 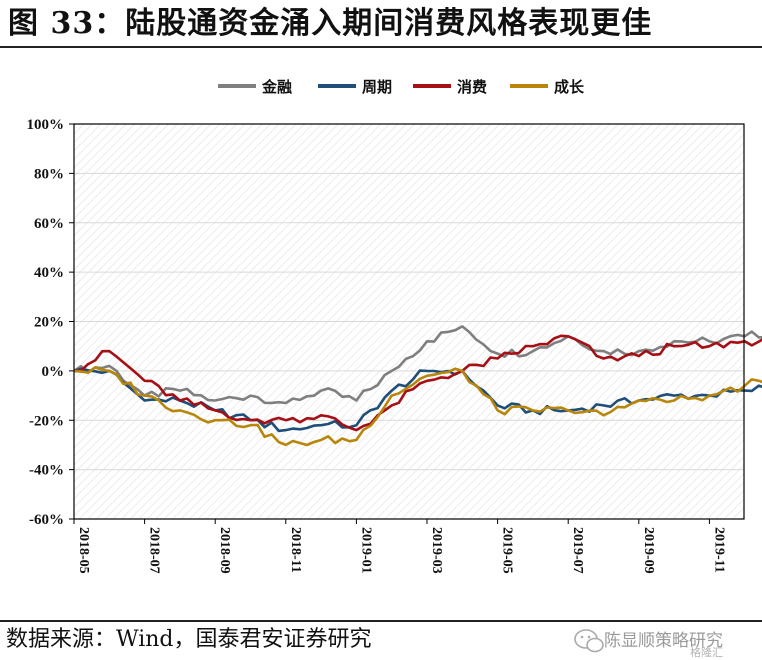 I want to click on legend-label: 周期, so click(x=377, y=87).